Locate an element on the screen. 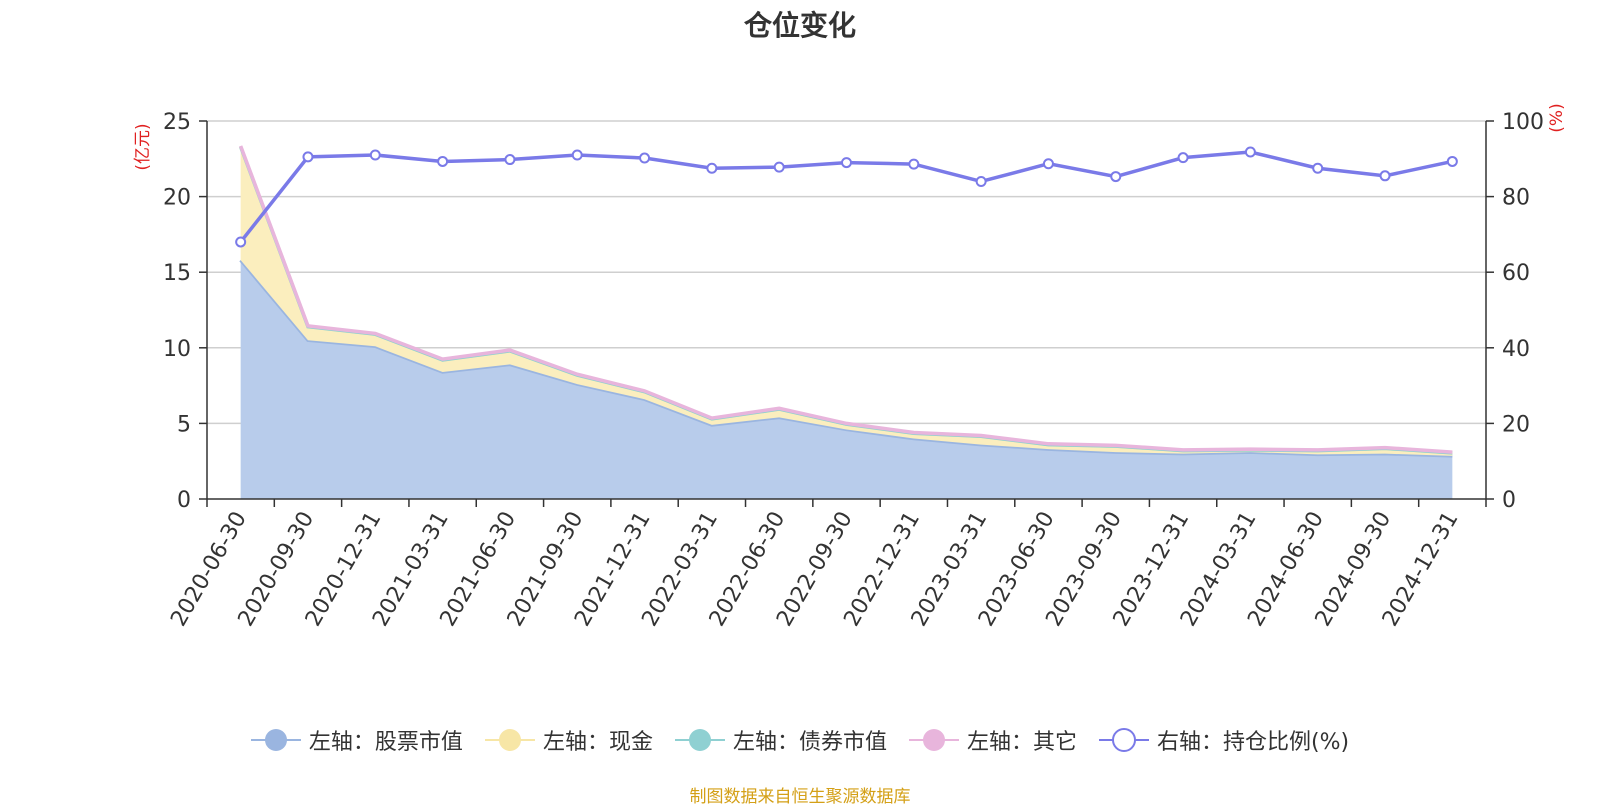 This screenshot has height=807, width=1600. legend-label: 左轴：债券市值 is located at coordinates (809, 742).